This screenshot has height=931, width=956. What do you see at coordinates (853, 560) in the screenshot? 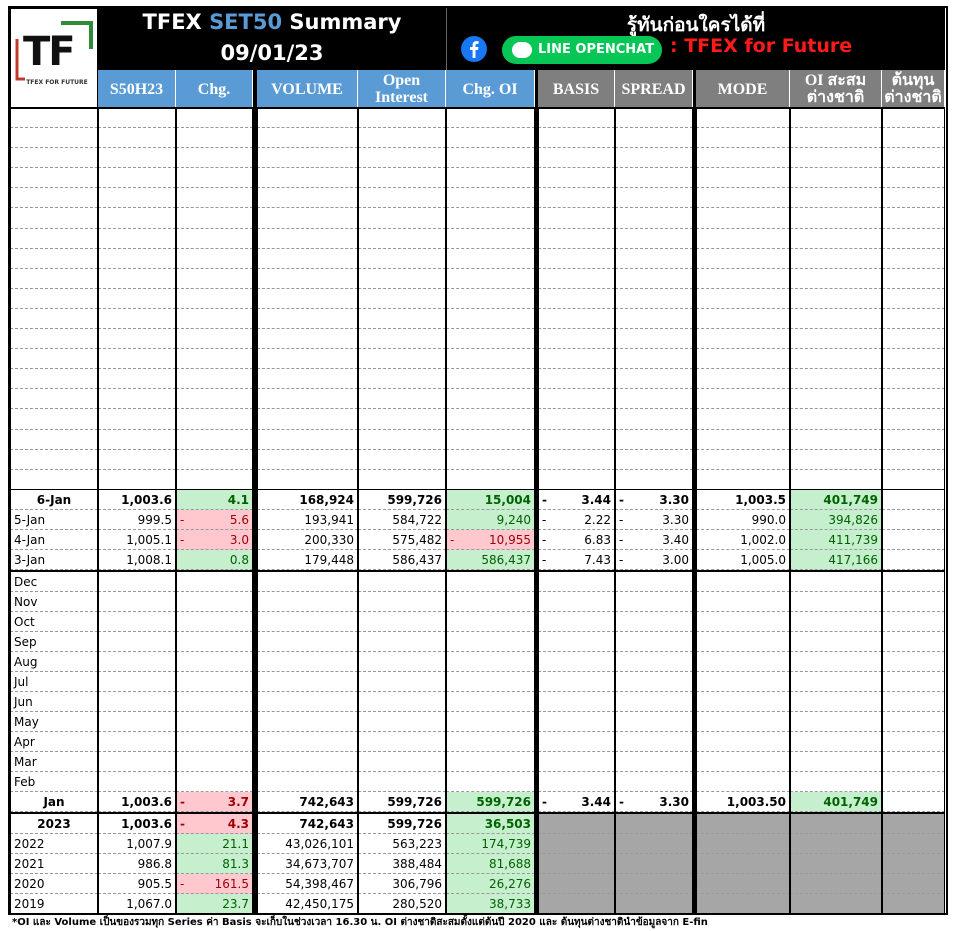
I see `cell-value: 417,166` at bounding box center [853, 560].